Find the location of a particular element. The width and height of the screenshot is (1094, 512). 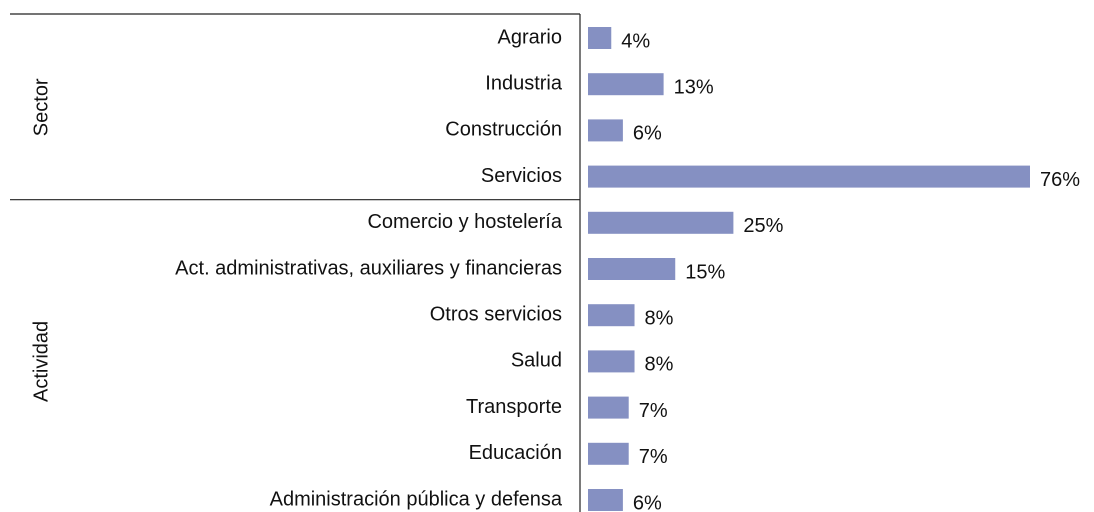

category-label: Administración pública y defensa is located at coordinates (416, 499).